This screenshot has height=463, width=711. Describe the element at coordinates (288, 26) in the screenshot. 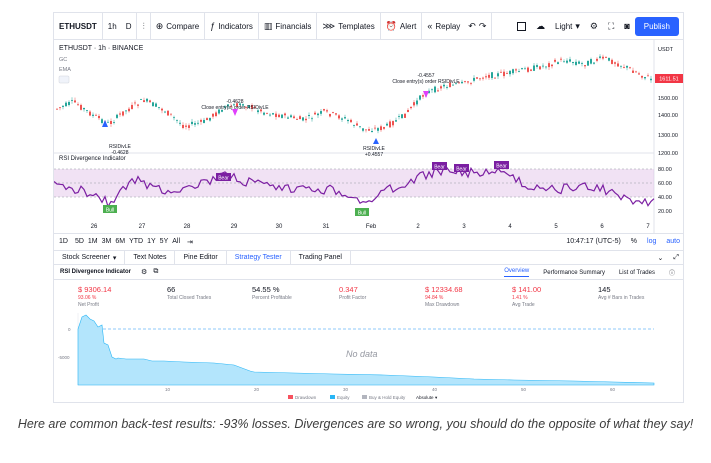

I see `financials-button: ▥ Financials` at that location.